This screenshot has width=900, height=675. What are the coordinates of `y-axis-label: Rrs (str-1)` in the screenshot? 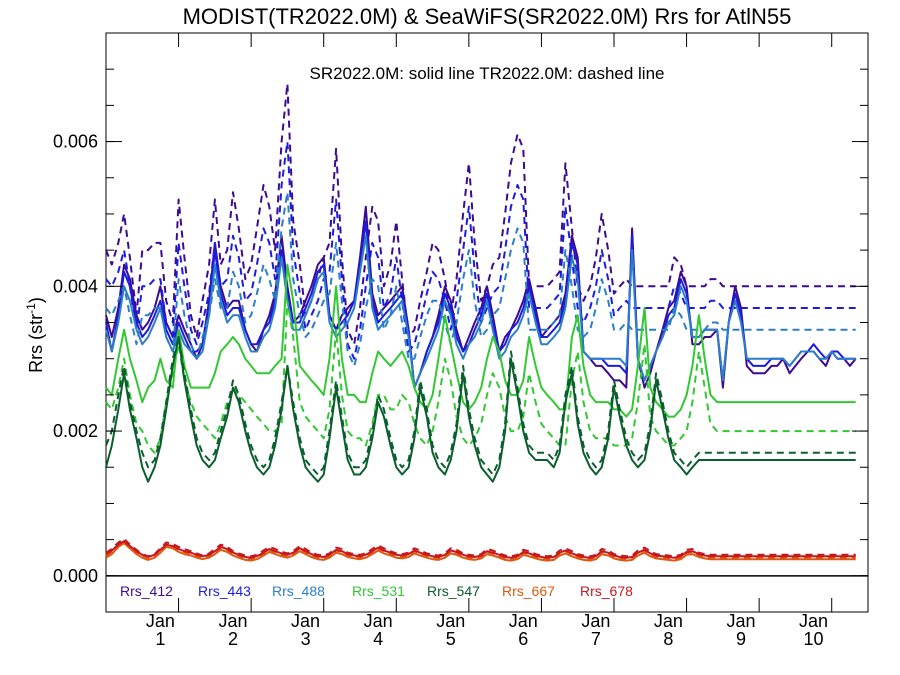 It's located at (35, 335).